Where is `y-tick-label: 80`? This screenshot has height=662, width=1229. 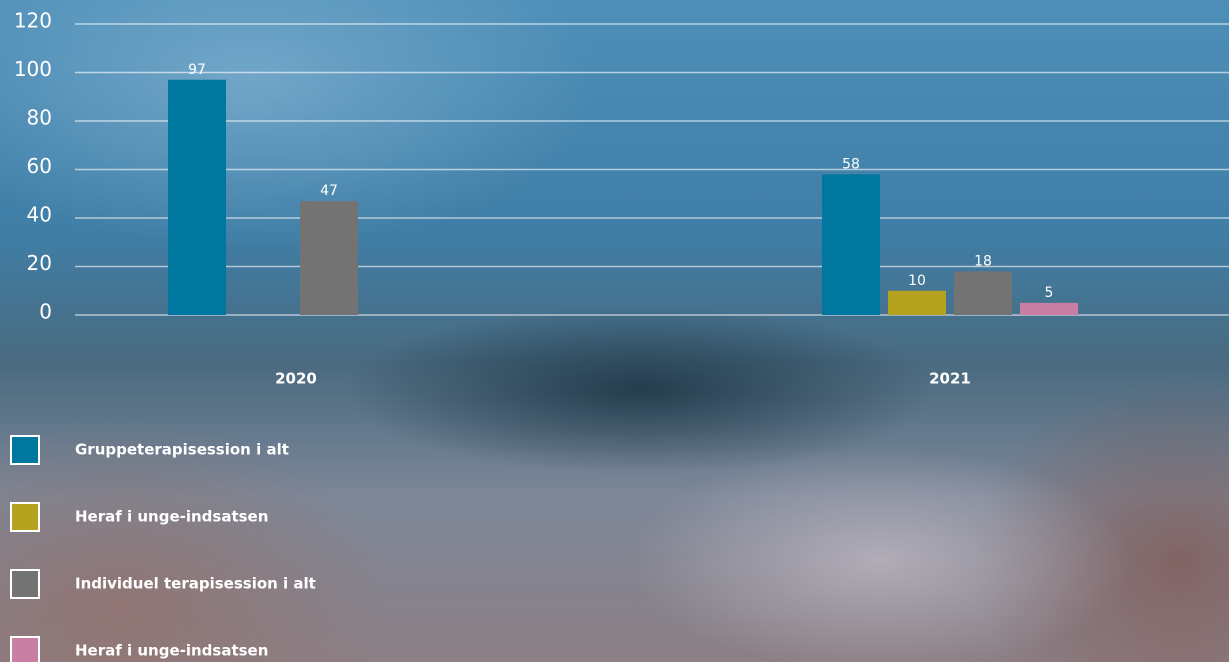 y-tick-label: 80 is located at coordinates (39, 118).